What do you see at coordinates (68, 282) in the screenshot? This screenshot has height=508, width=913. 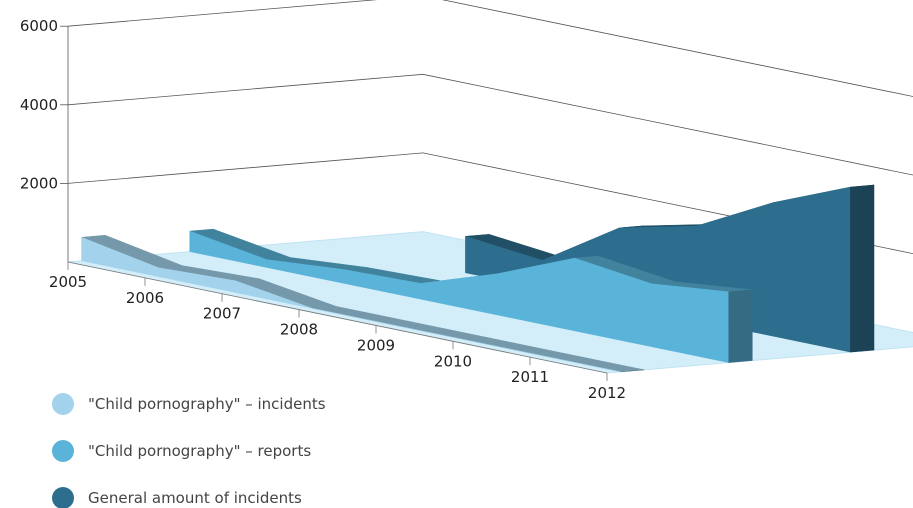 I see `x-tick-label-2005: 2005` at bounding box center [68, 282].